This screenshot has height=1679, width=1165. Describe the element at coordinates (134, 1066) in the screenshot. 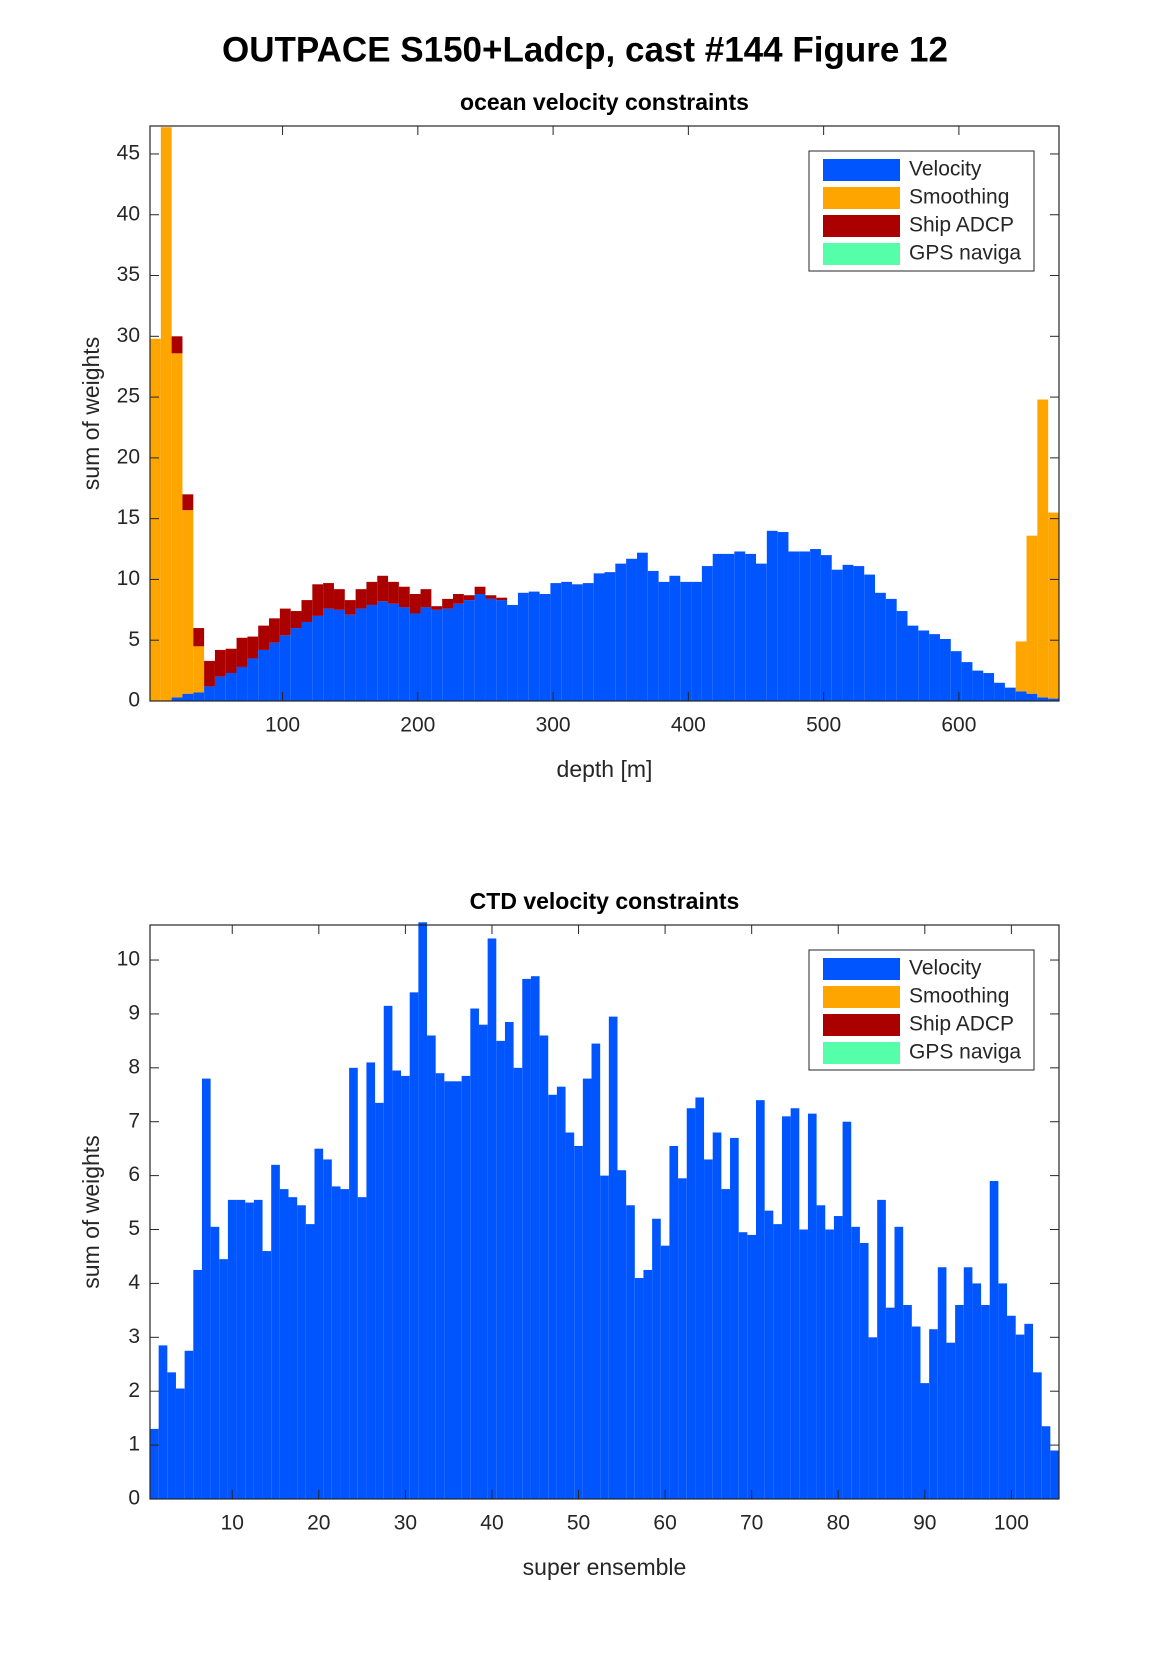

I see `y-tick-label: 8` at that location.